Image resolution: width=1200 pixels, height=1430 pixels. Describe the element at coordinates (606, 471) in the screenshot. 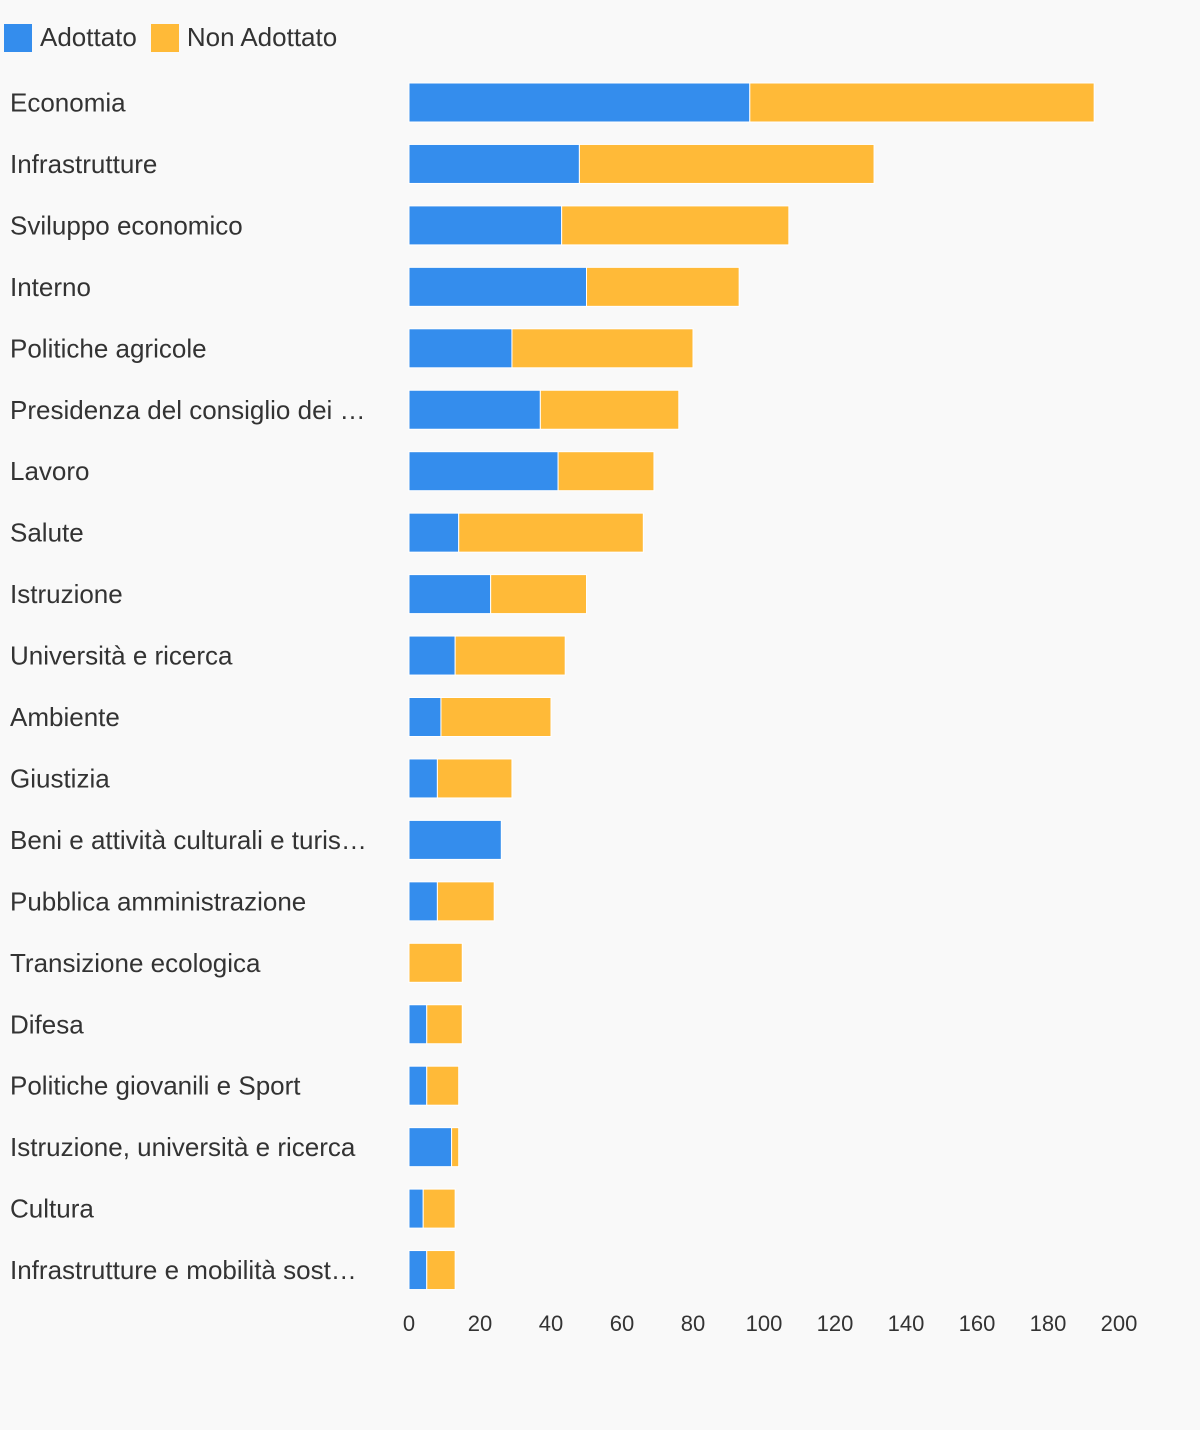

I see `bar-non-adottato-lavoro` at that location.